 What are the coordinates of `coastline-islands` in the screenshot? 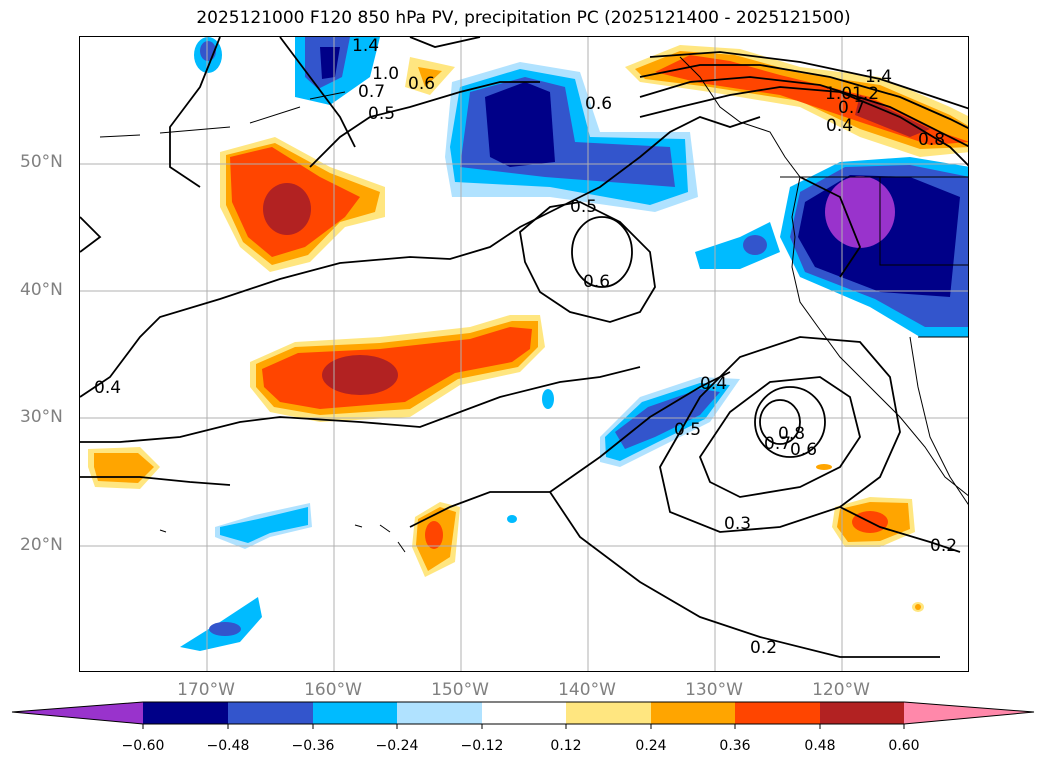 It's located at (261, 528).